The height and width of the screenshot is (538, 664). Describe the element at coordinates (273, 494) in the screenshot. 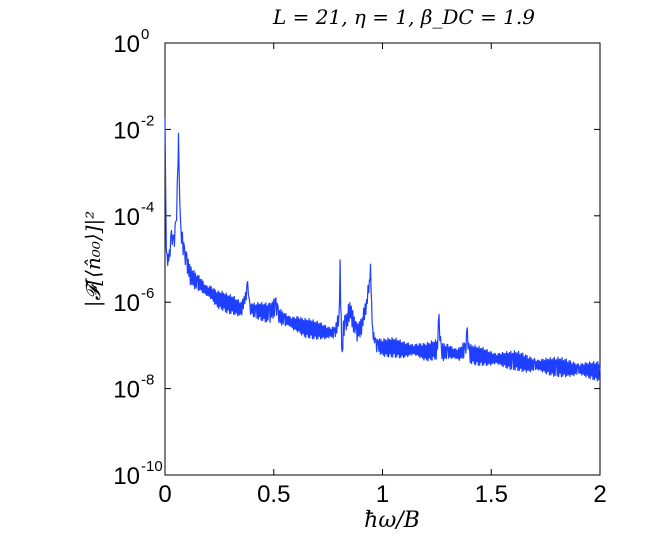

I see `x-tick-label: 0.5` at that location.